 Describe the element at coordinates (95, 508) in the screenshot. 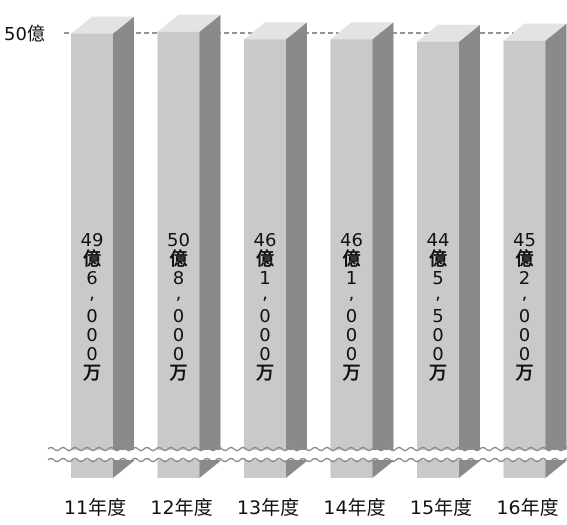

I see `category-label: 11年度` at that location.